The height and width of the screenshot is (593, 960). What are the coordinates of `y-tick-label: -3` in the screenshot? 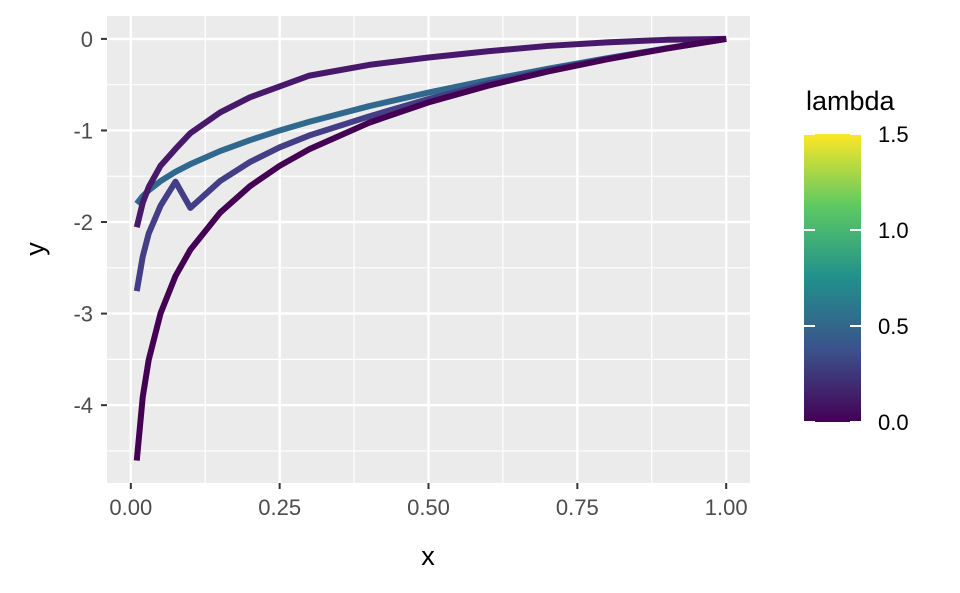 It's located at (83, 314).